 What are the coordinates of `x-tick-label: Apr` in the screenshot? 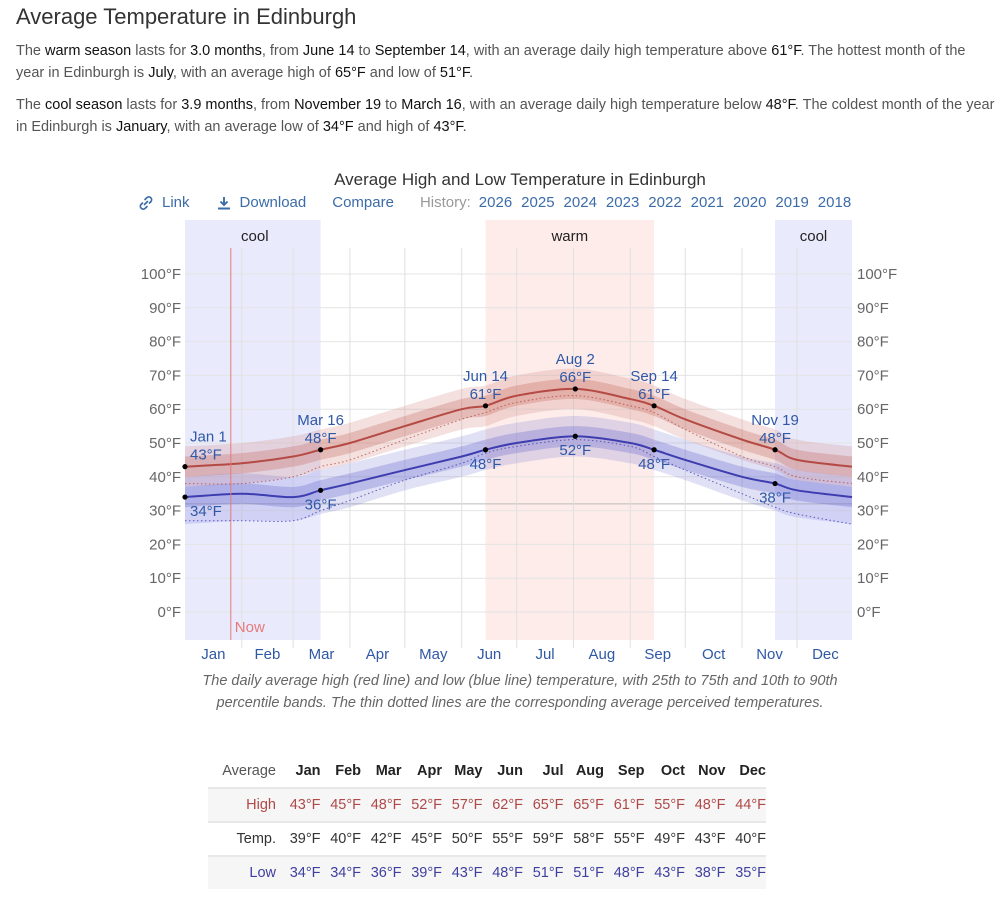 It's located at (377, 654).